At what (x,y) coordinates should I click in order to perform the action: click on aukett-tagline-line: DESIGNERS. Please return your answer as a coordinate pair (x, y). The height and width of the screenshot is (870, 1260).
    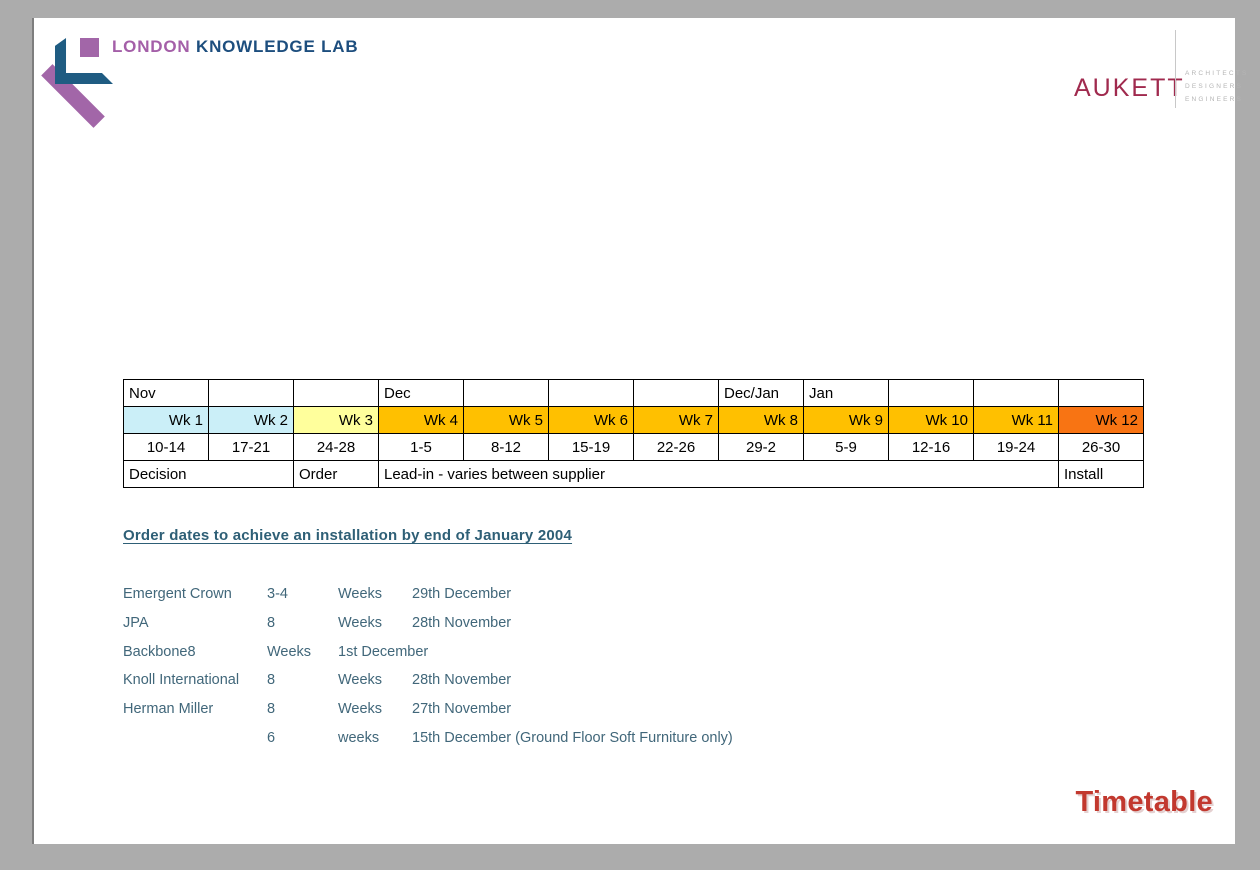
    Looking at the image, I should click on (1214, 86).